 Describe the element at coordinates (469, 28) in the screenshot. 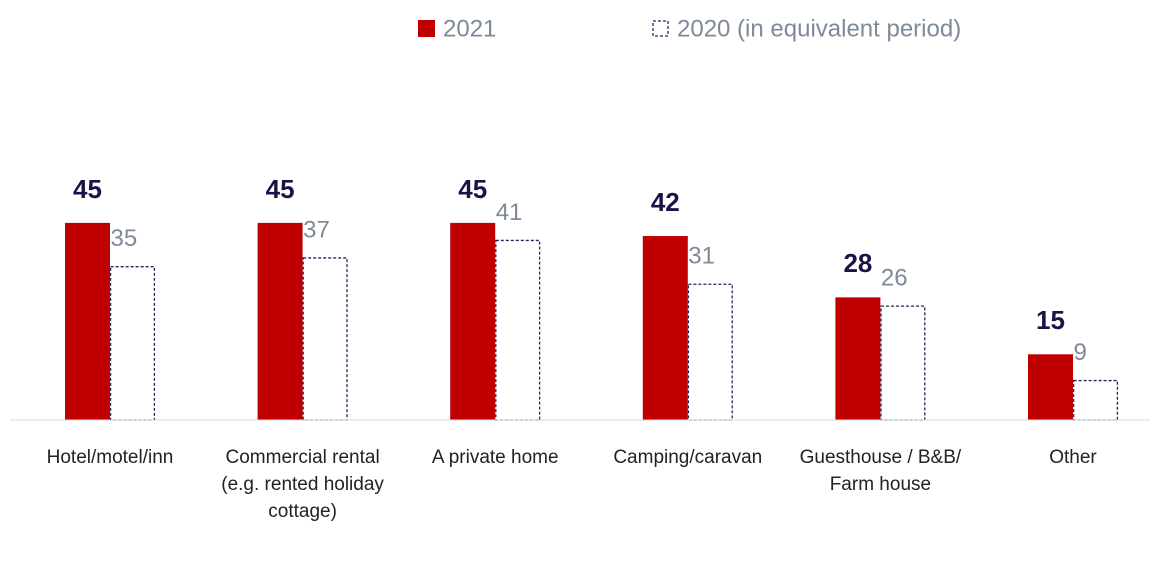

I see `legend-label: 2021` at that location.